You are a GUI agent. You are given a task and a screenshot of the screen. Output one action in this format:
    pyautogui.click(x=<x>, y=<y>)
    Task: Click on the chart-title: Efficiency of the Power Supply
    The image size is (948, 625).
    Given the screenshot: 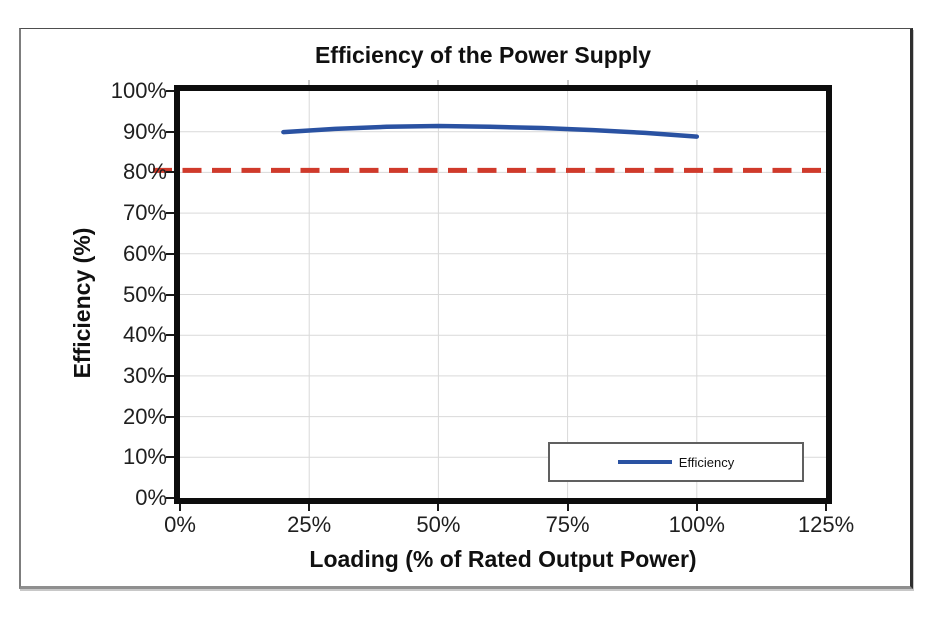 What is the action you would take?
    pyautogui.click(x=483, y=55)
    